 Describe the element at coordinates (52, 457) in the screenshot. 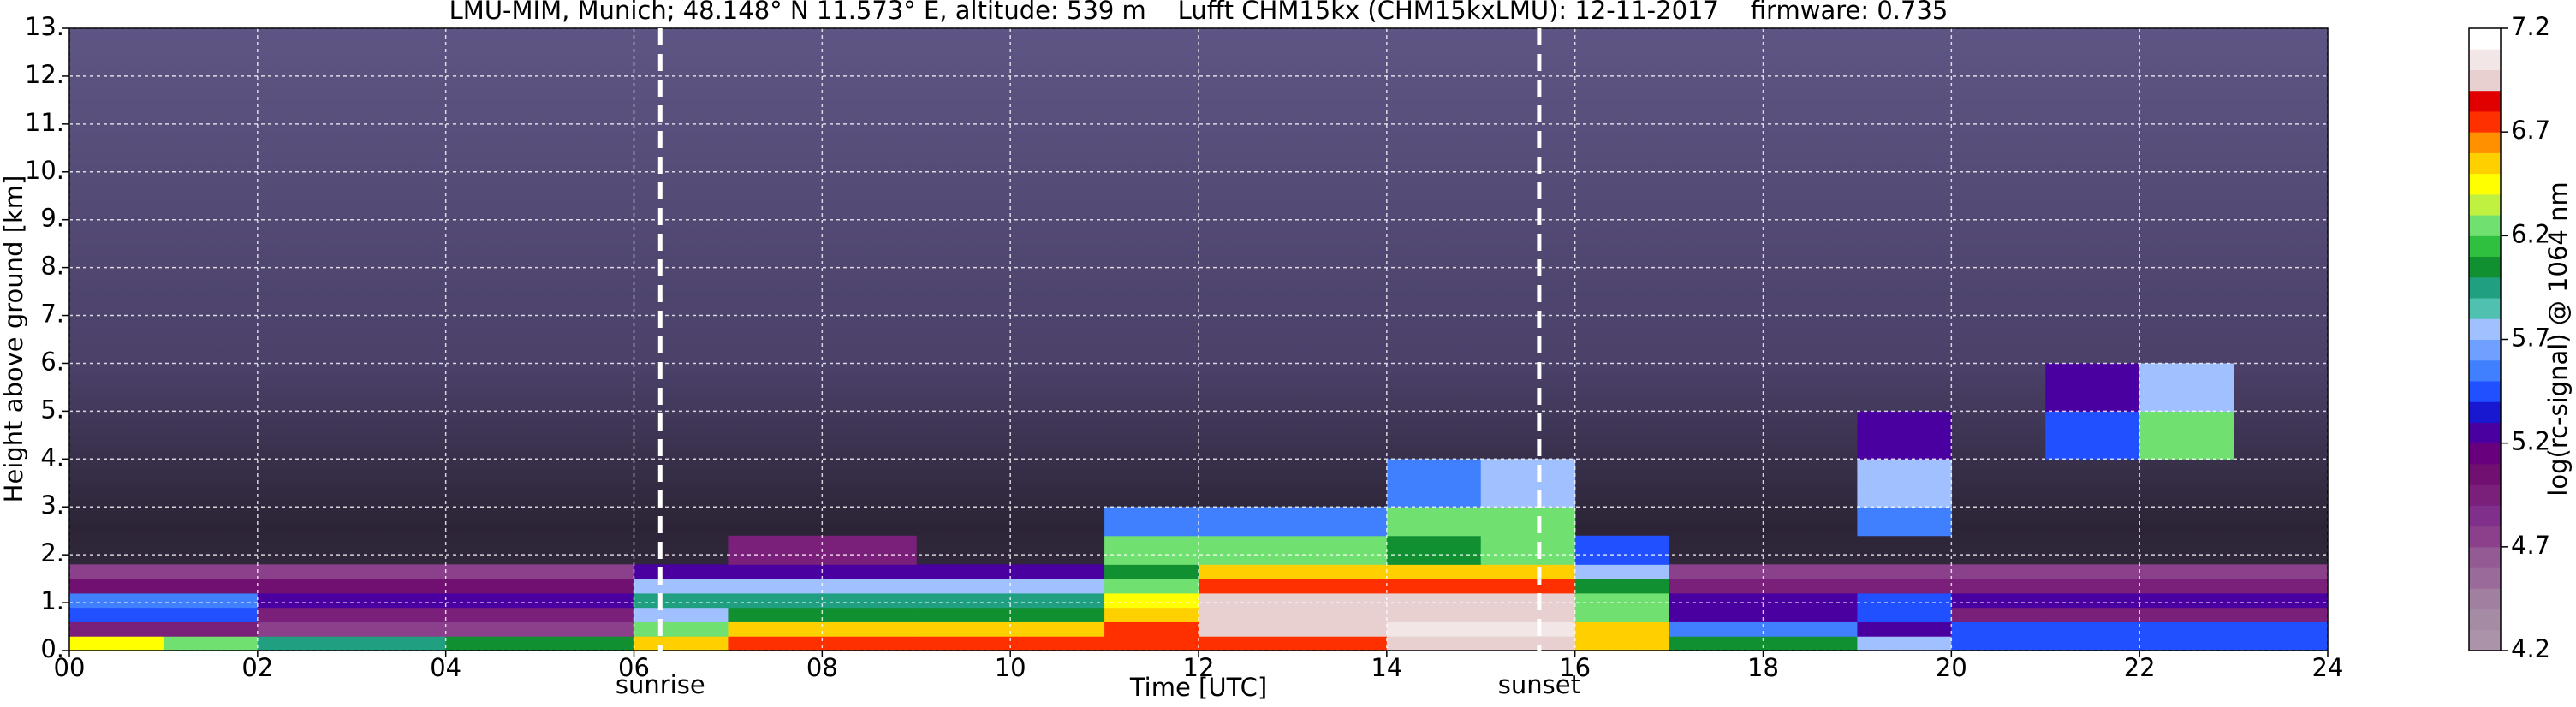

I see `y-tick-label: 4.` at that location.